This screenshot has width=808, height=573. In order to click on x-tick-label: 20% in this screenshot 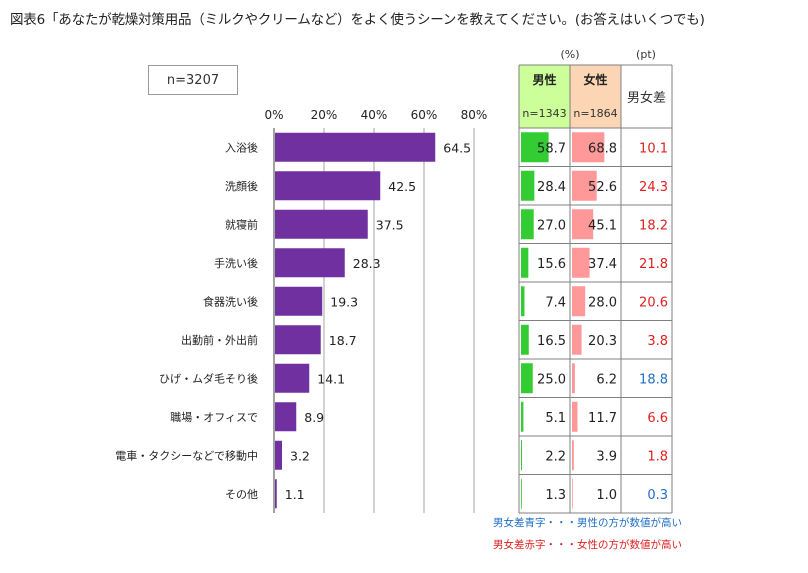, I will do `click(324, 115)`.